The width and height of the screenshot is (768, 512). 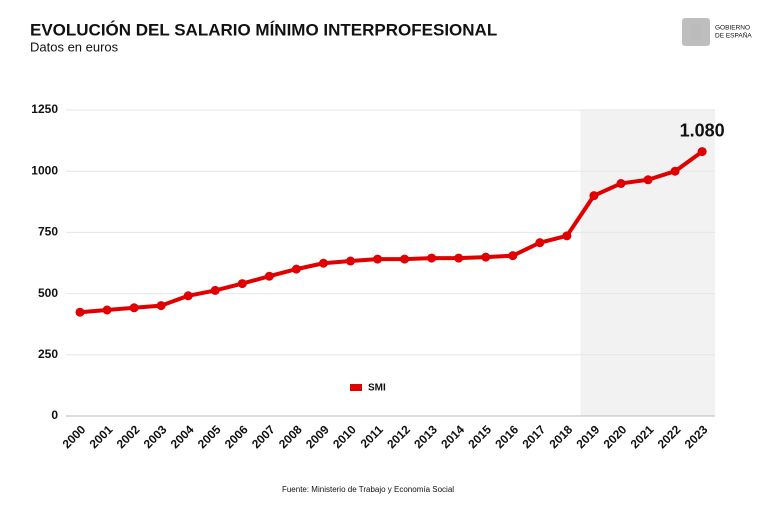 I want to click on x-tick-label: 2001, so click(x=101, y=436).